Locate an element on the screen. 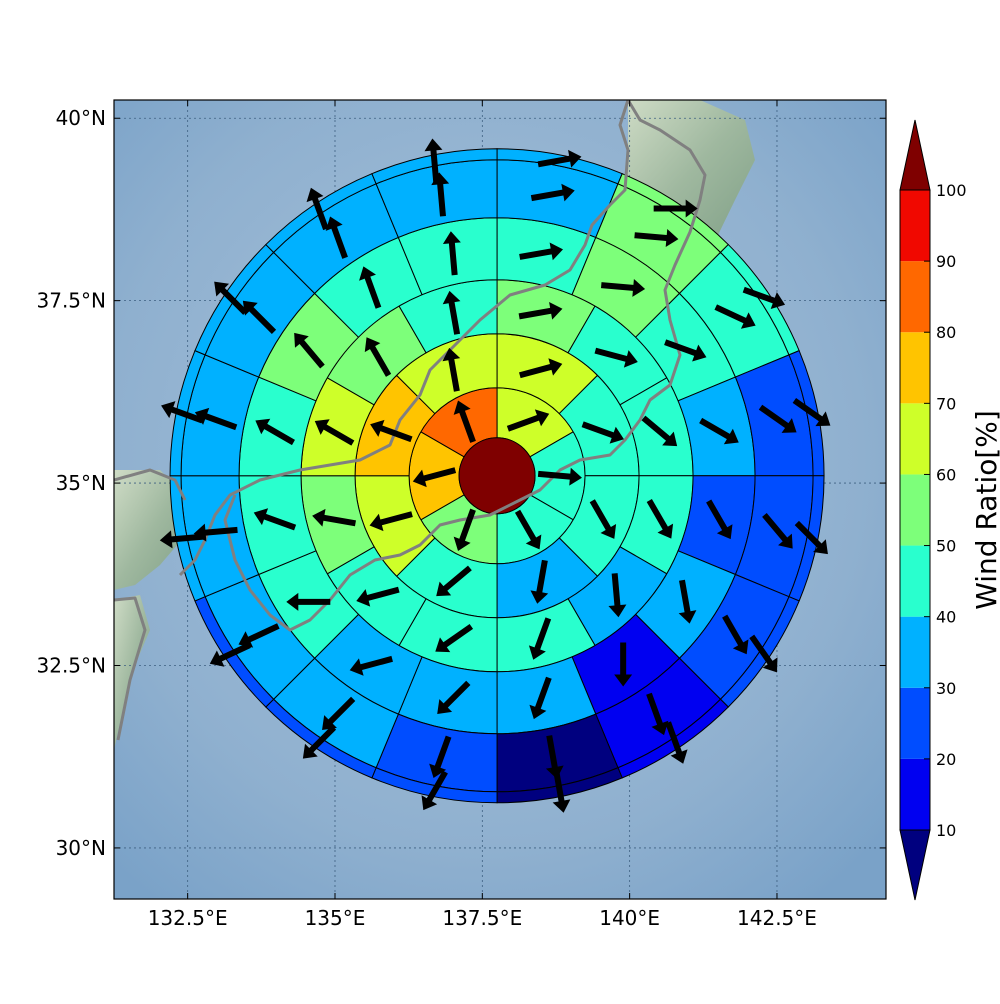 The width and height of the screenshot is (1000, 1004). center-cell is located at coordinates (497, 476).